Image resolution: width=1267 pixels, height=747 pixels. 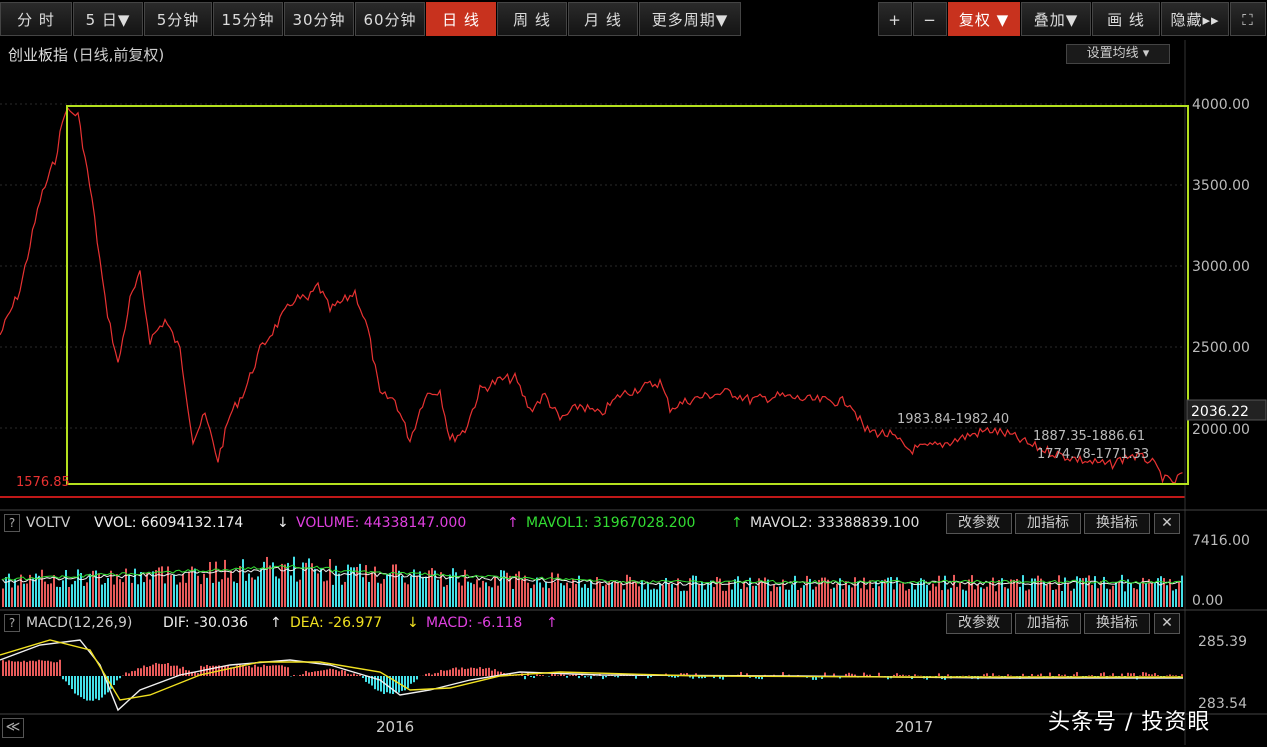 I want to click on fullscreen-icon: ⛶, so click(x=1248, y=19).